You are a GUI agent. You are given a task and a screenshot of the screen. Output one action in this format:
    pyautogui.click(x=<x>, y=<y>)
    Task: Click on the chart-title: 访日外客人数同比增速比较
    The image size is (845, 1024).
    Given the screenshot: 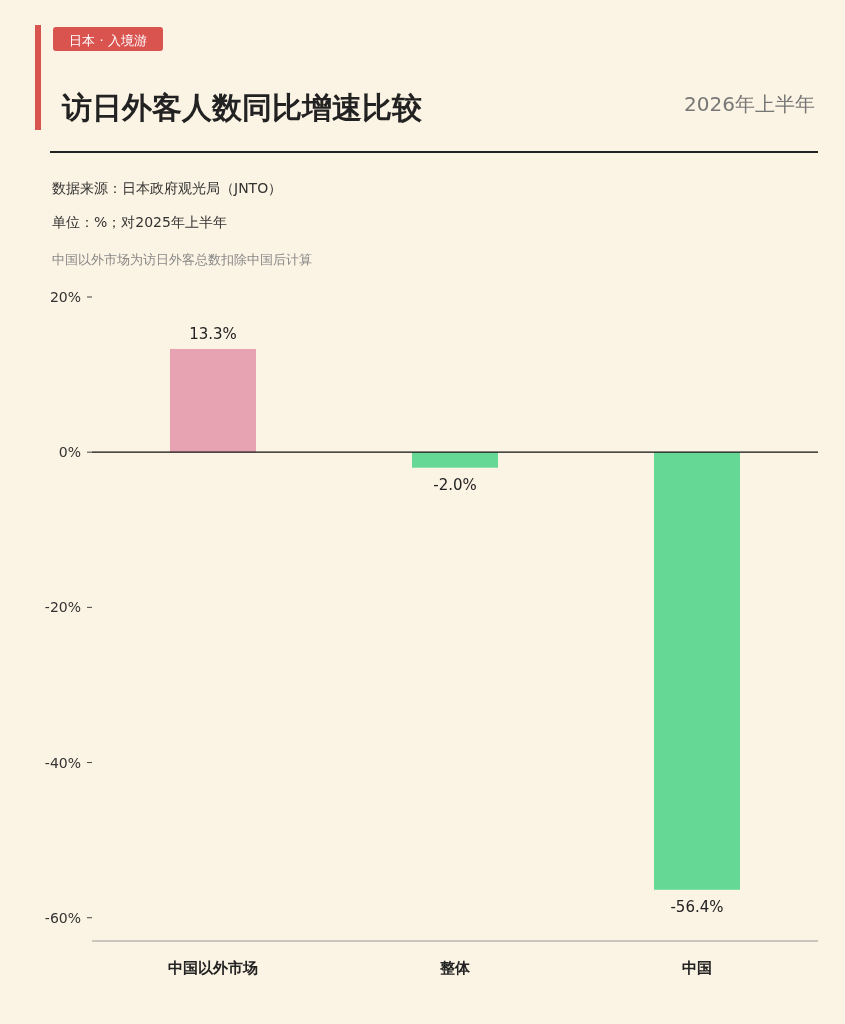 What is the action you would take?
    pyautogui.click(x=242, y=107)
    